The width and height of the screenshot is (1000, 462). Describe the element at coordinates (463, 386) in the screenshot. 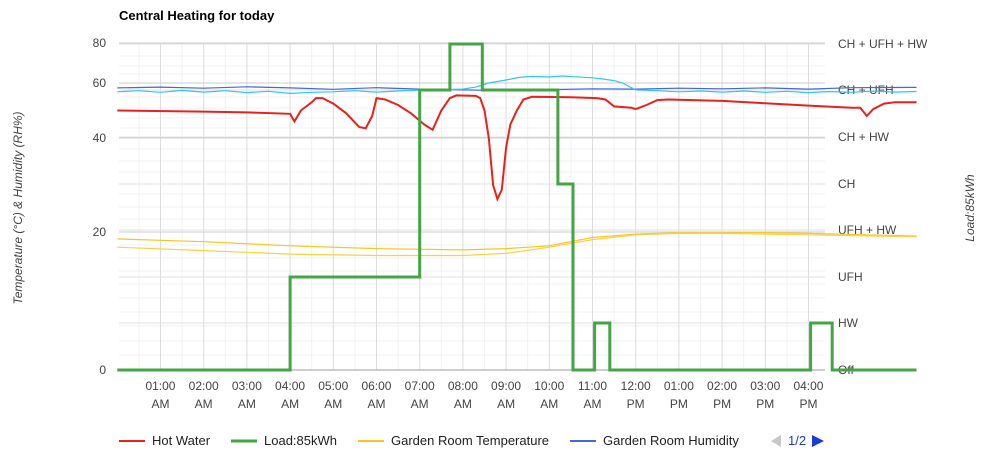

I see `x-tick-label: 08:00` at that location.